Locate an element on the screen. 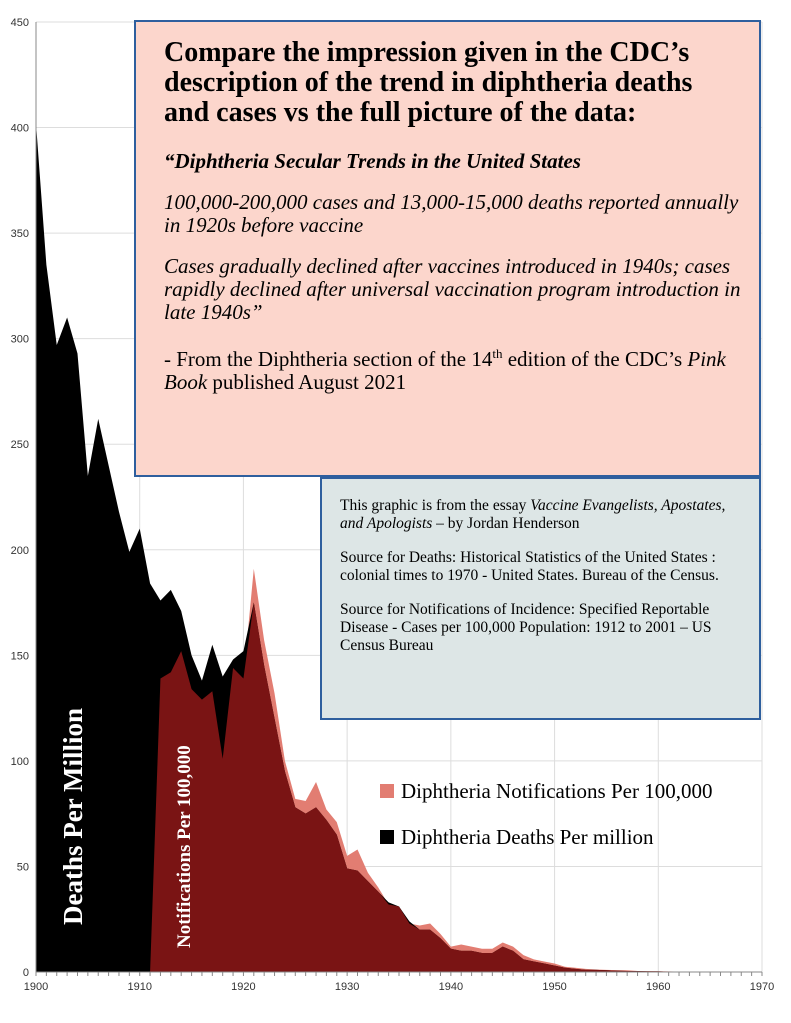 The height and width of the screenshot is (1023, 791). notifications-source: Source for Notifications of Incidence is located at coordinates (526, 627).